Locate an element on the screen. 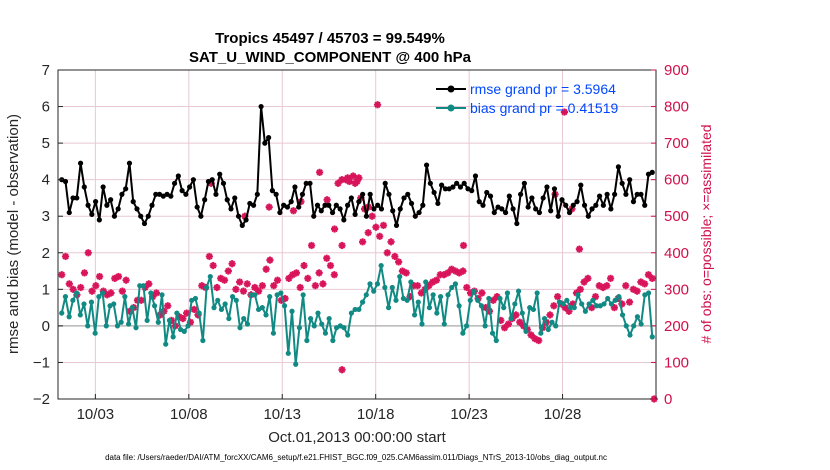  y-axis-label-left: rmse and bias (model - observation) is located at coordinates (13, 234).